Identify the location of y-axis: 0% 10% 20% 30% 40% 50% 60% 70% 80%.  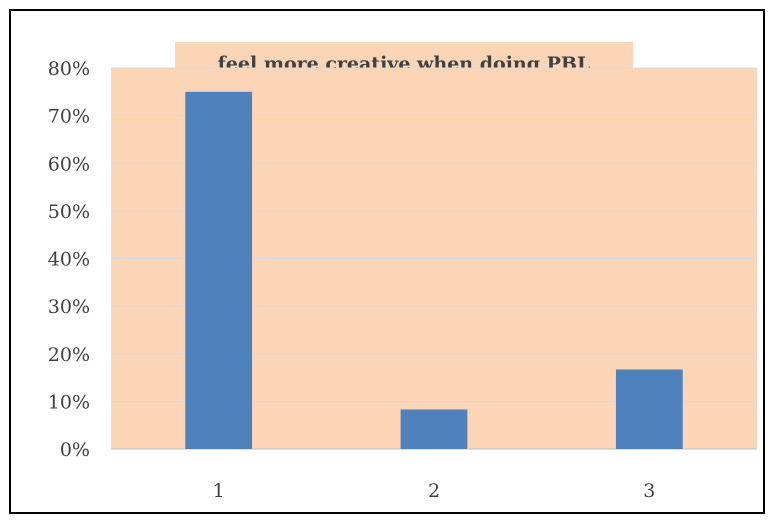
(69, 259).